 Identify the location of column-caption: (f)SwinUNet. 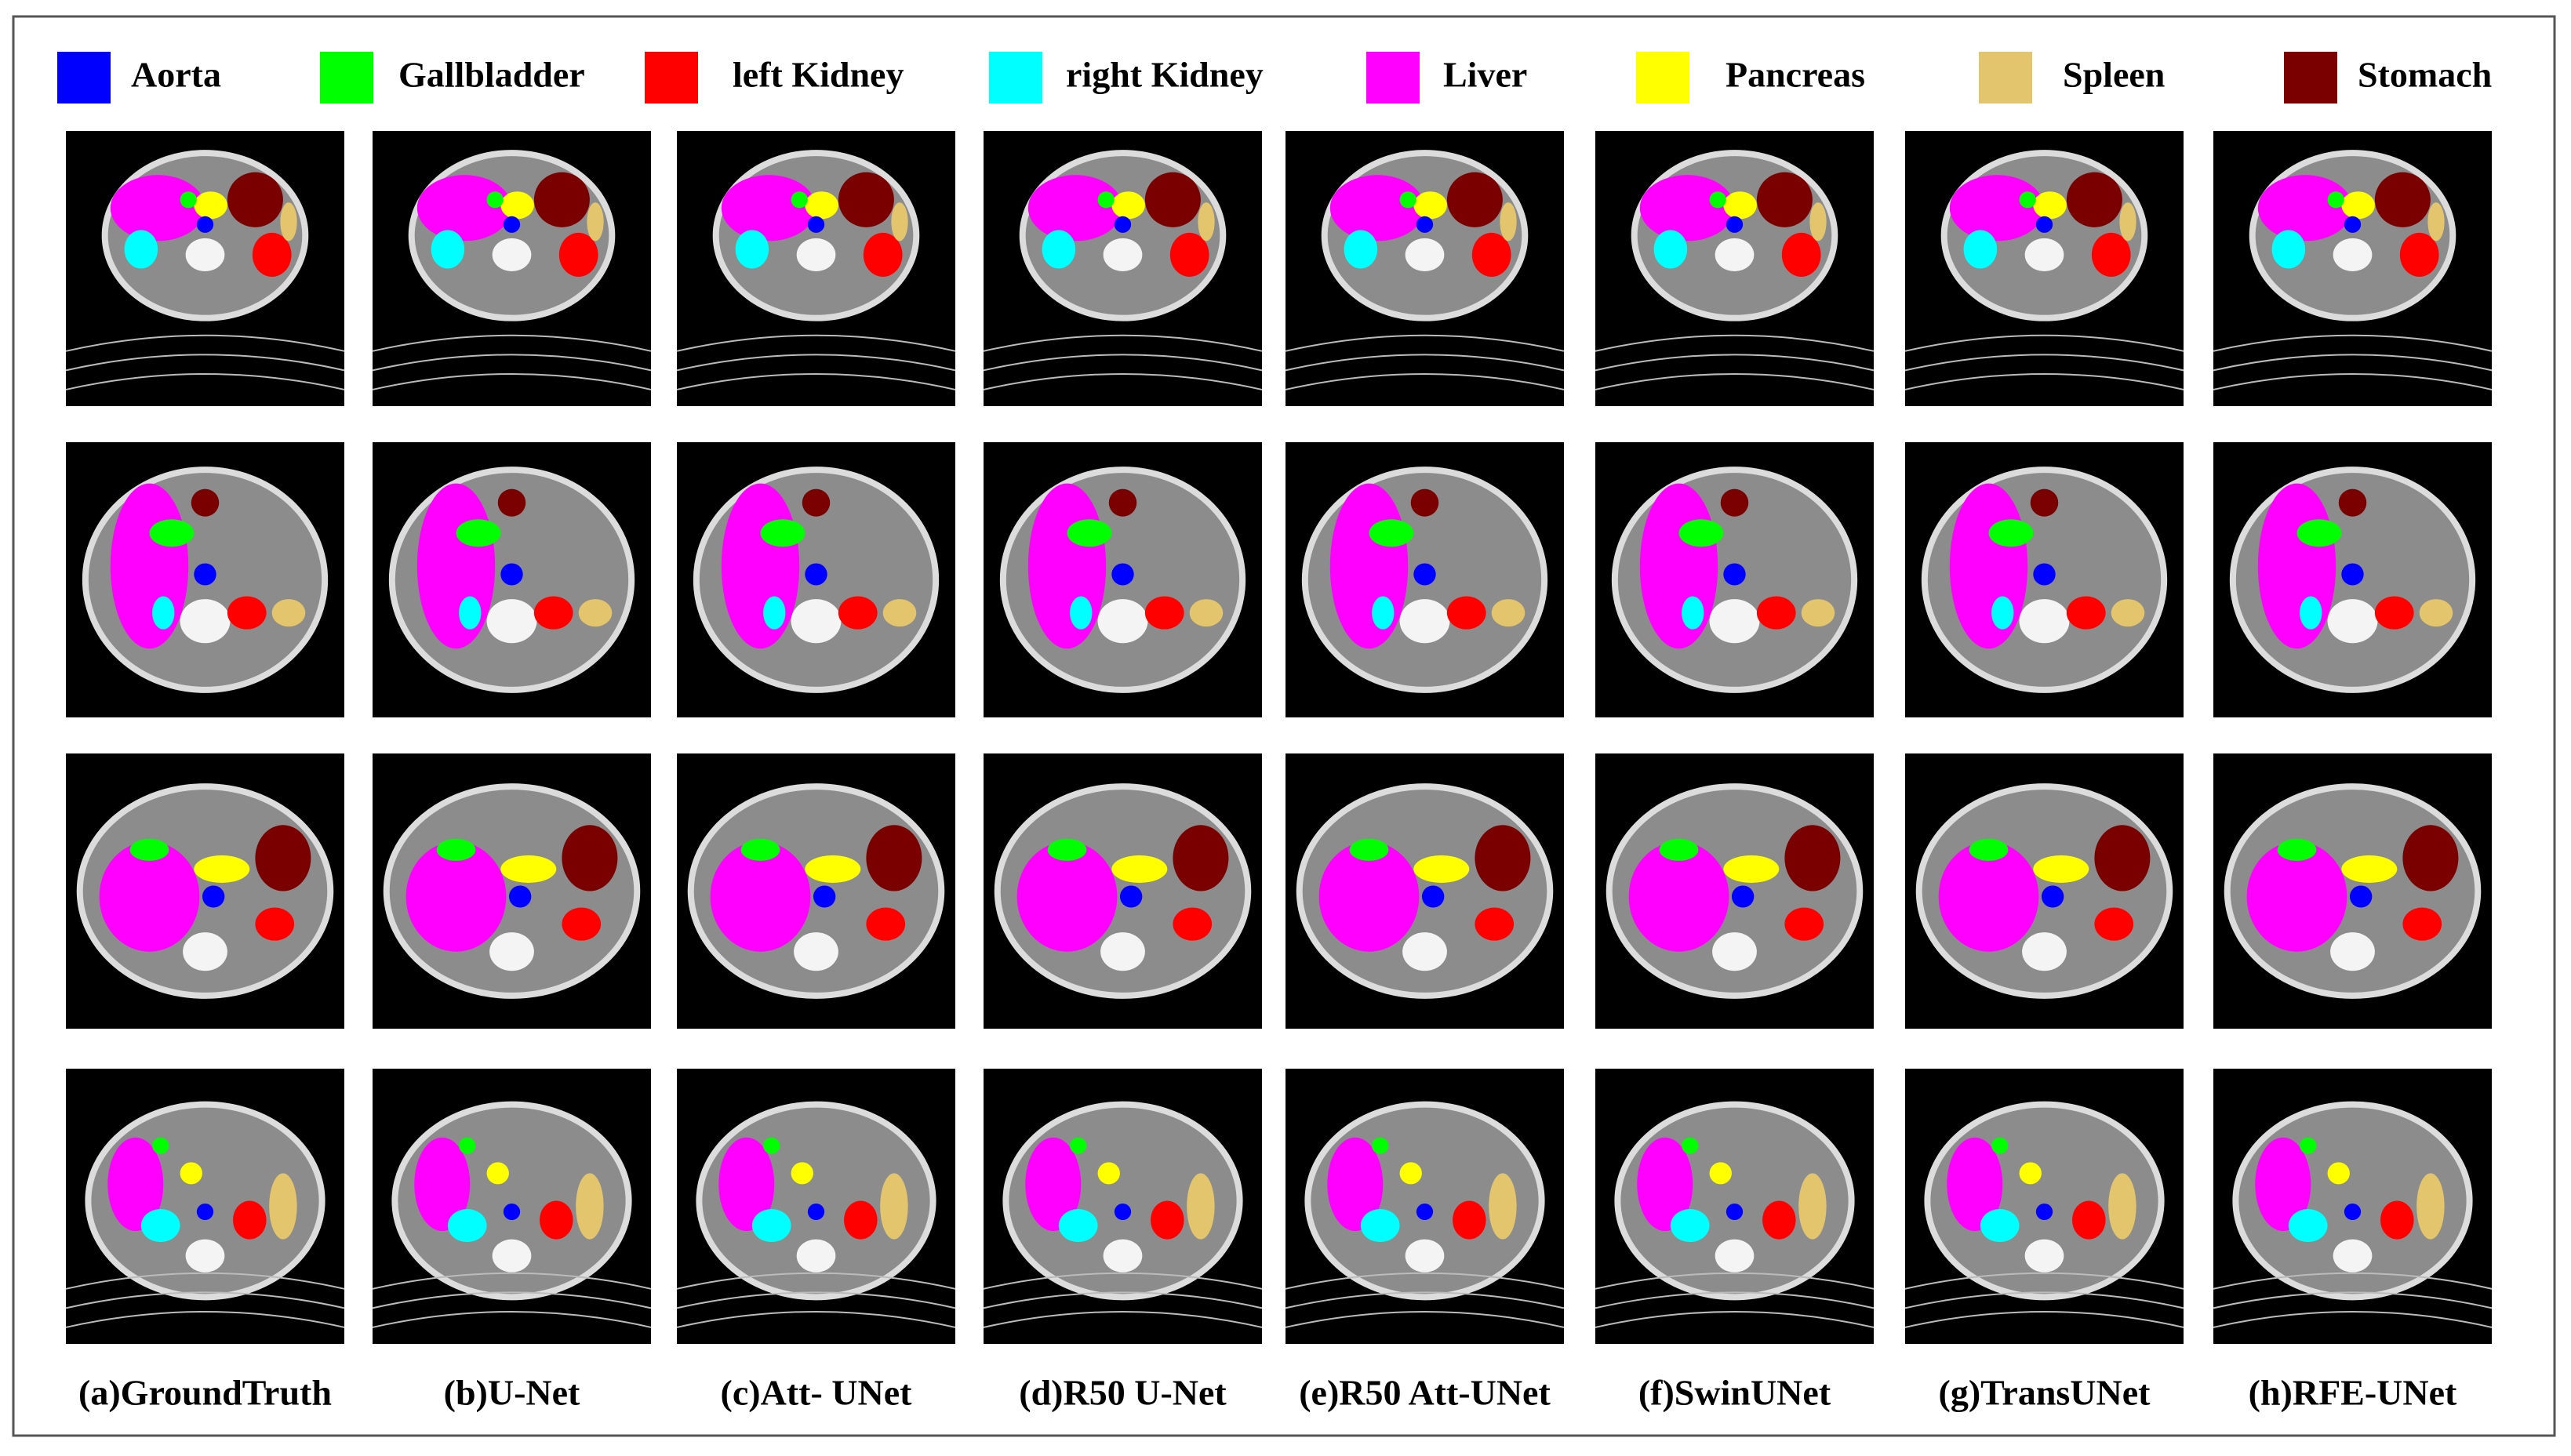
(1734, 1393).